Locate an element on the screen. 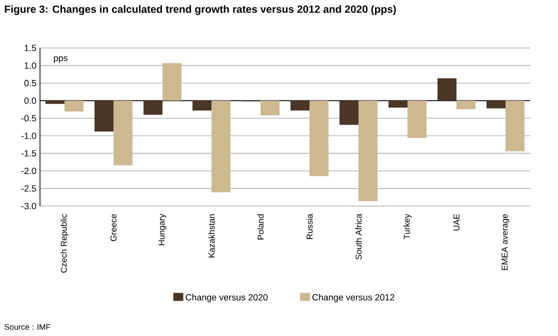  y-tick-label: -1.0 is located at coordinates (28, 135).